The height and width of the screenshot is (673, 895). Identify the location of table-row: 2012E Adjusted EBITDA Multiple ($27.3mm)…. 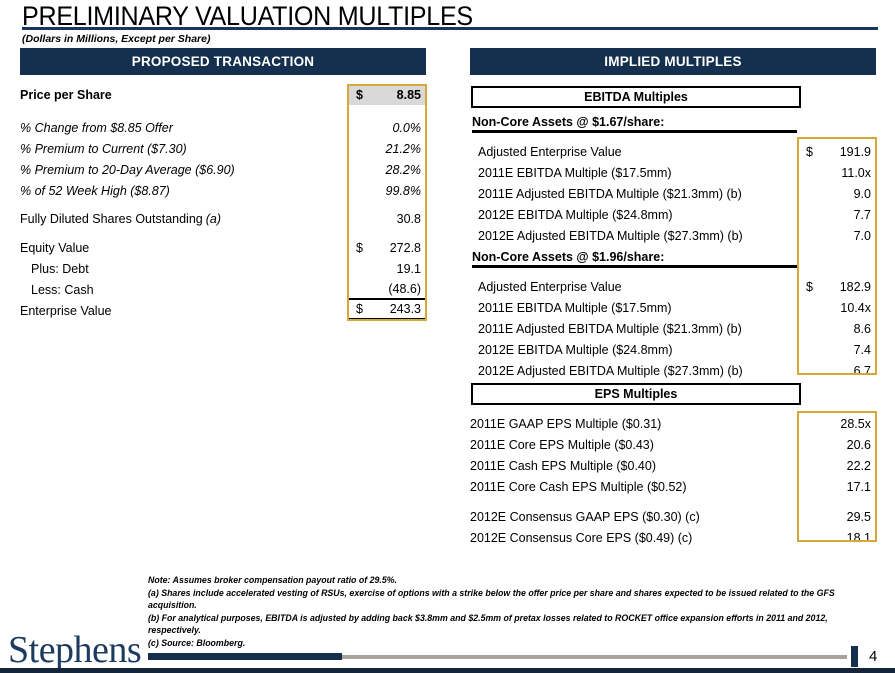
(673, 235).